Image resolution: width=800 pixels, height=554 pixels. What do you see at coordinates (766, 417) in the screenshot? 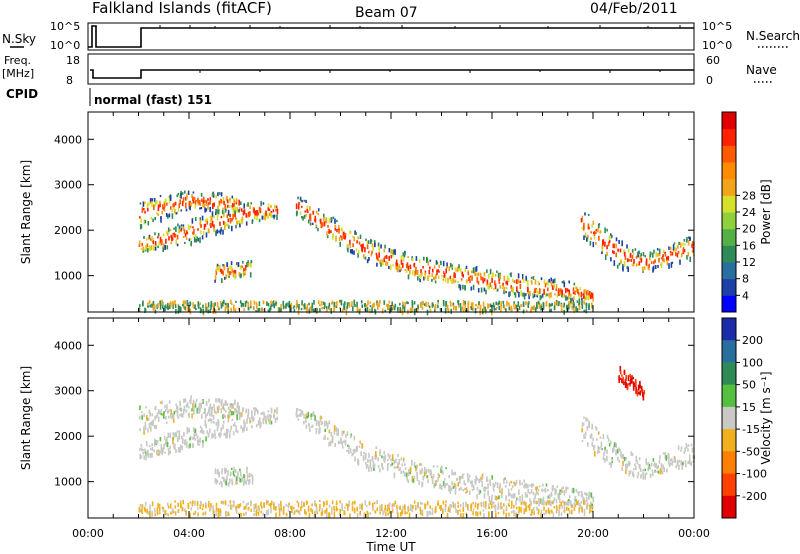
I see `velocity-colorbar-label: Velocity [m s⁻¹]` at bounding box center [766, 417].